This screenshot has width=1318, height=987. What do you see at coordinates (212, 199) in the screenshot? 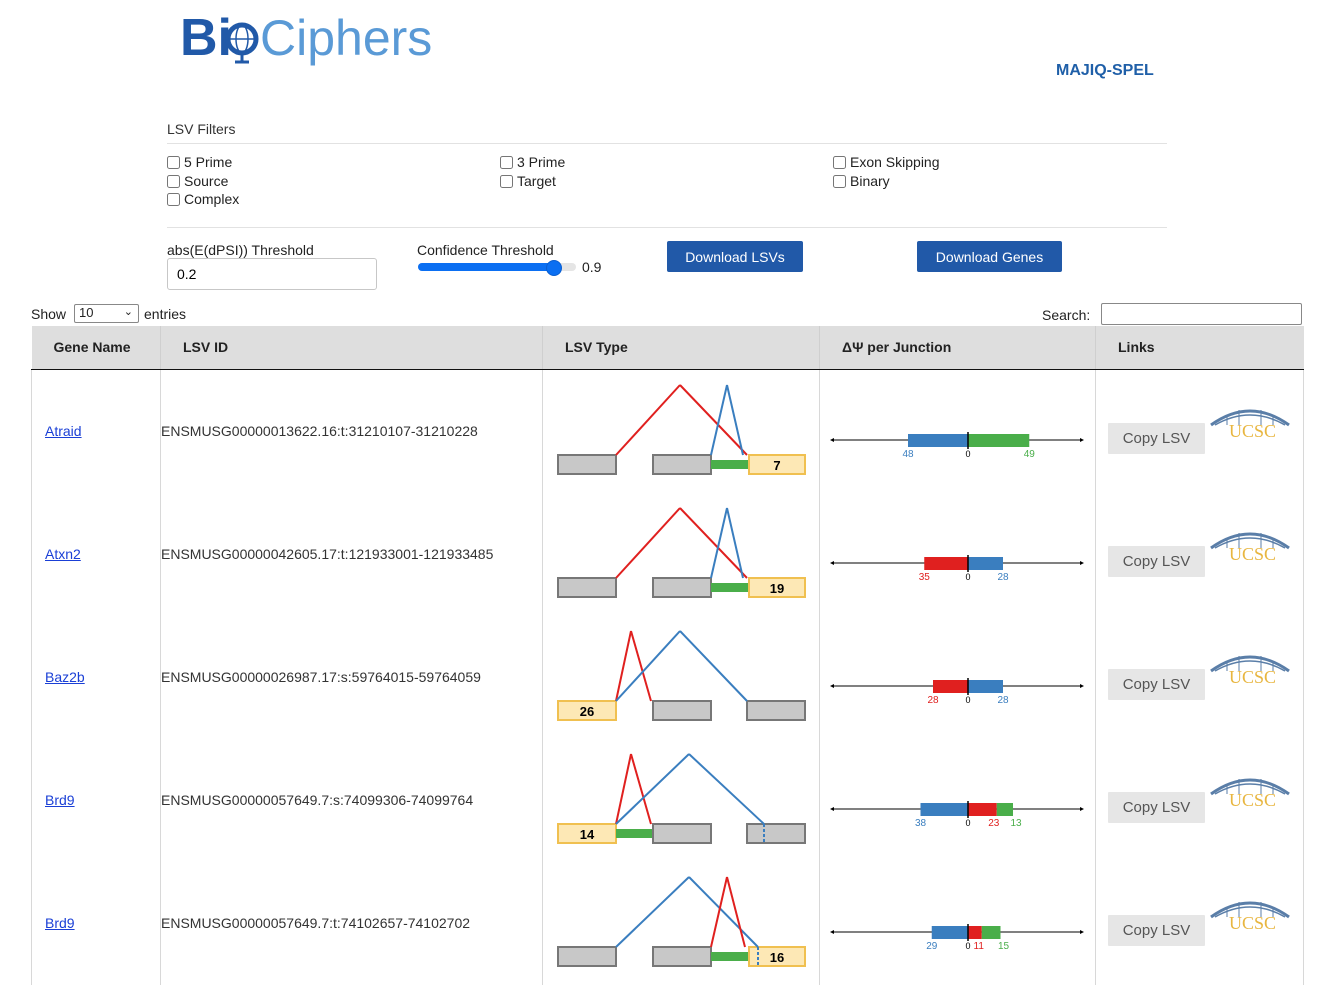
I see `filter-label: Complex` at bounding box center [212, 199].